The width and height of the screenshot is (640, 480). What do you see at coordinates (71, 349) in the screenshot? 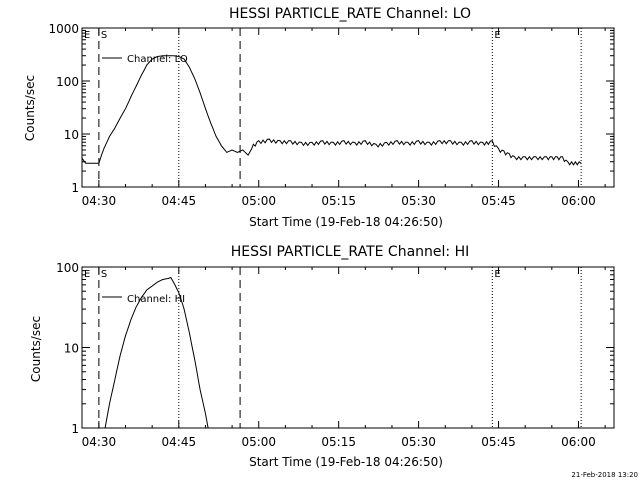
I see `bottom-y-tick-label: 10` at bounding box center [71, 349].